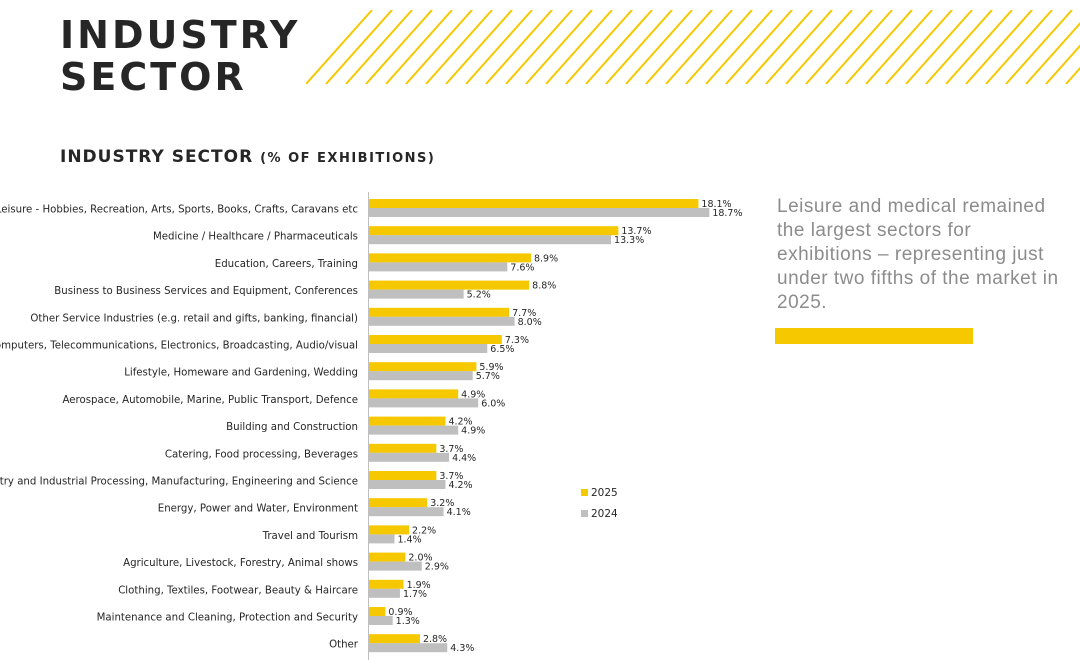  I want to click on data-label-2025: 8.9%, so click(546, 258).